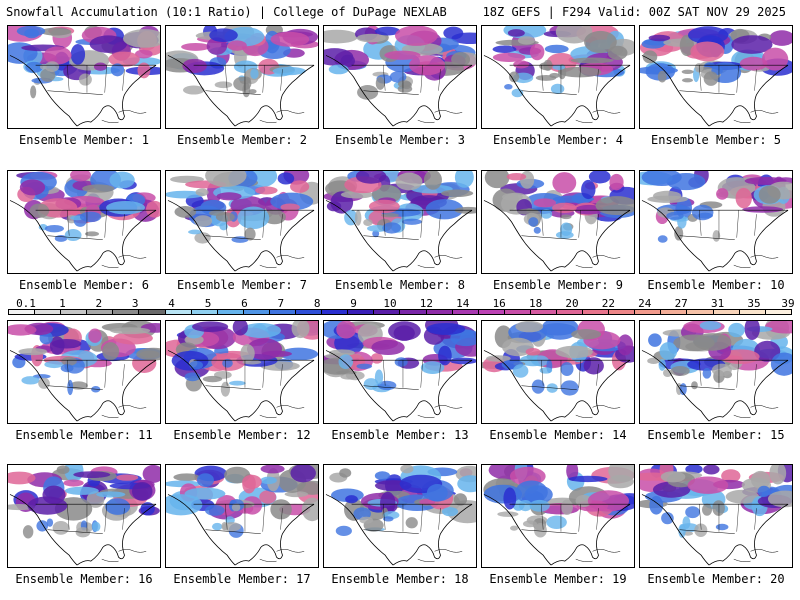  I want to click on member-label: Ensemble Member: 7, so click(242, 285).